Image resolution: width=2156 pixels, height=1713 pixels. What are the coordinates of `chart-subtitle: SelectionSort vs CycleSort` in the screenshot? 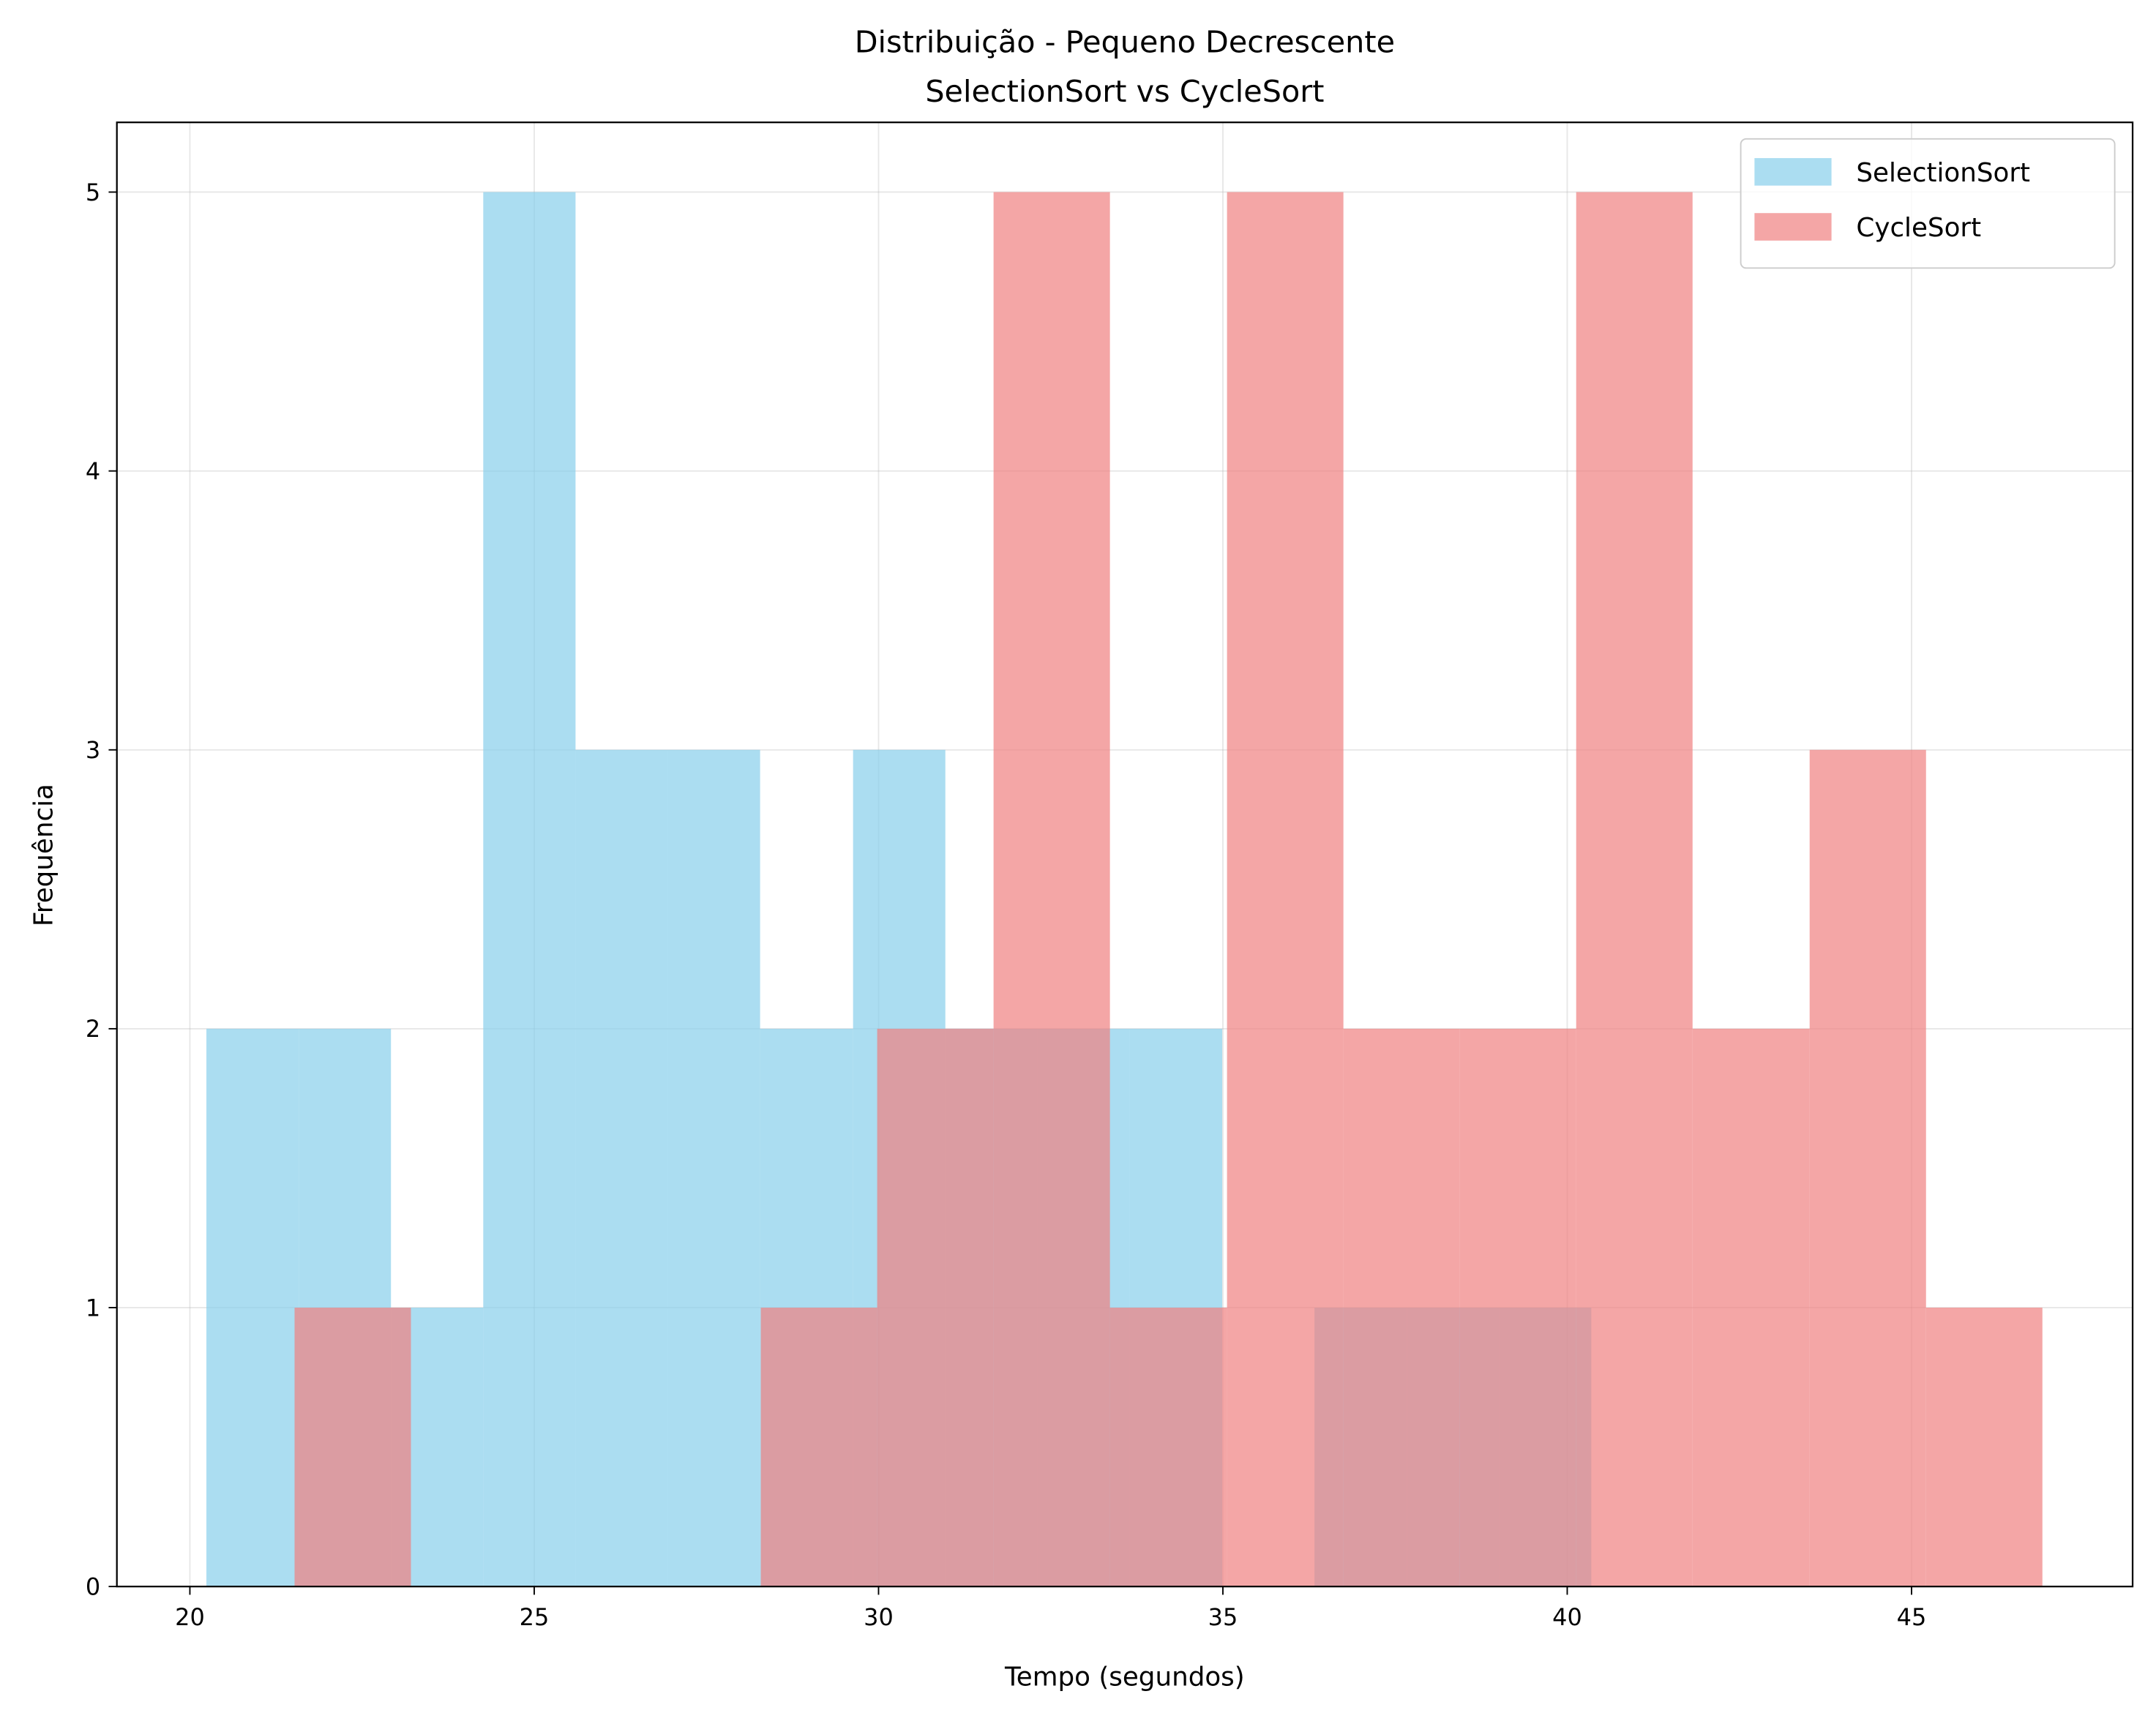 It's located at (1124, 92).